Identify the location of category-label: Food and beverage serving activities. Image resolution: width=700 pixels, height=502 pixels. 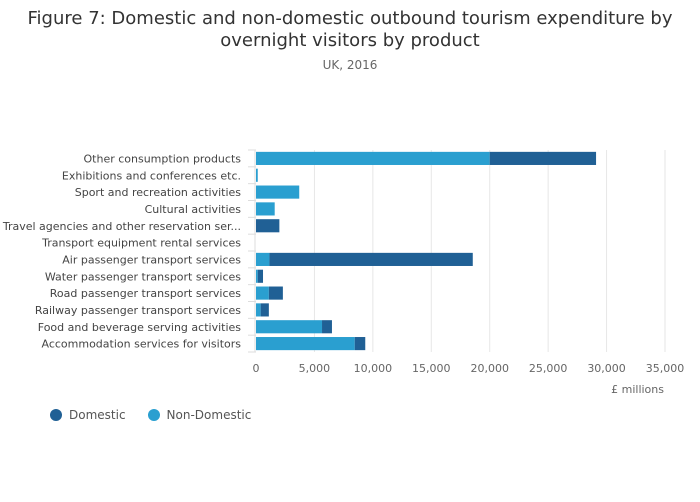
(140, 327).